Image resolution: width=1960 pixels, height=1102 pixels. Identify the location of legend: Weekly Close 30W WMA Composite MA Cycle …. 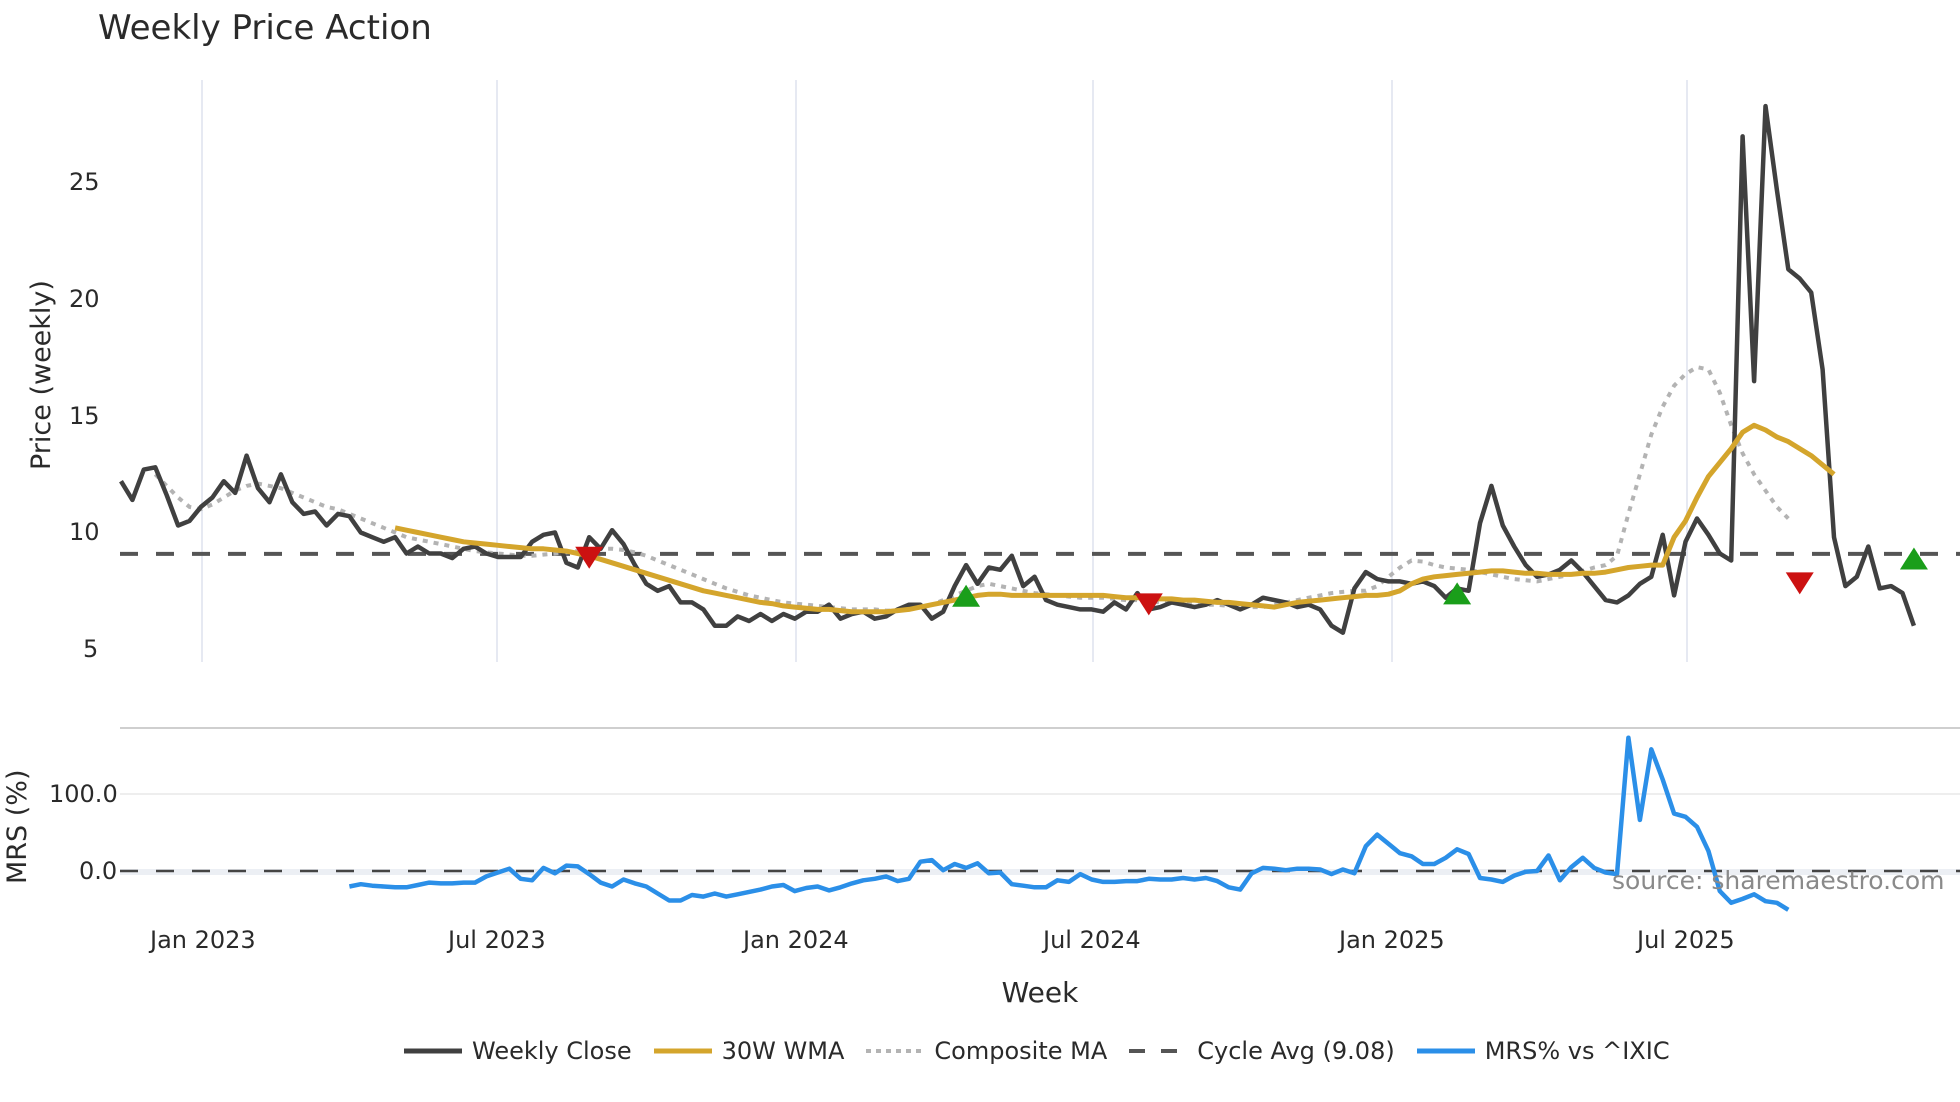
(1048, 1051).